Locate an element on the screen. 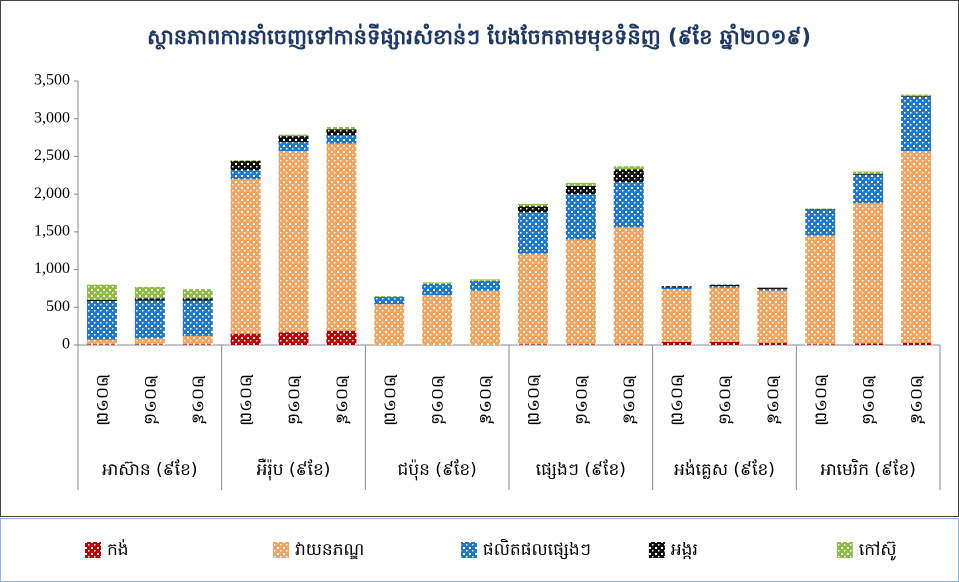 The width and height of the screenshot is (959, 582). y-tick-label: 3,500 is located at coordinates (52, 80).